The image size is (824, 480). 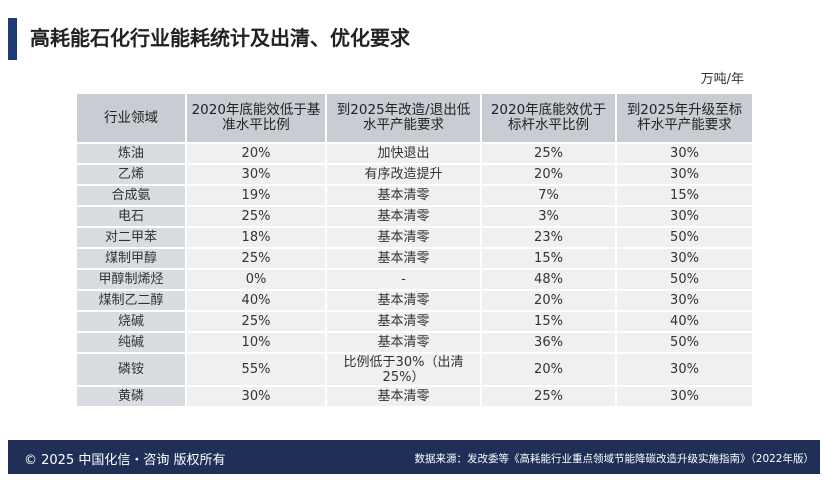 I want to click on table-row: 对二甲苯 18% 基本清零 23% 50%, so click(x=414, y=237).